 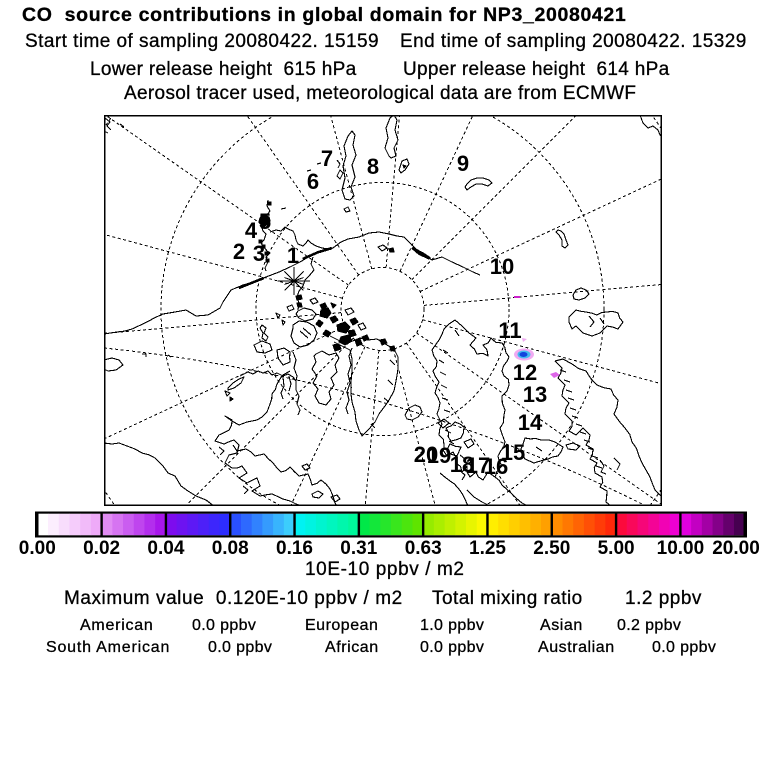 What do you see at coordinates (513, 452) in the screenshot?
I see `svg-text: 15` at bounding box center [513, 452].